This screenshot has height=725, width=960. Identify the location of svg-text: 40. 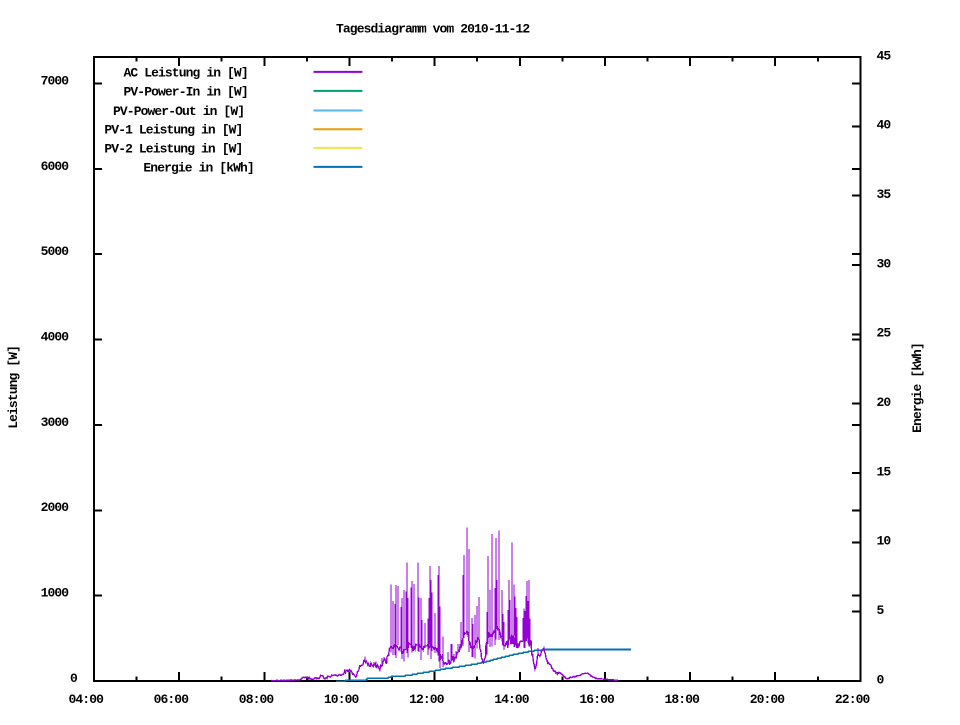
(884, 125).